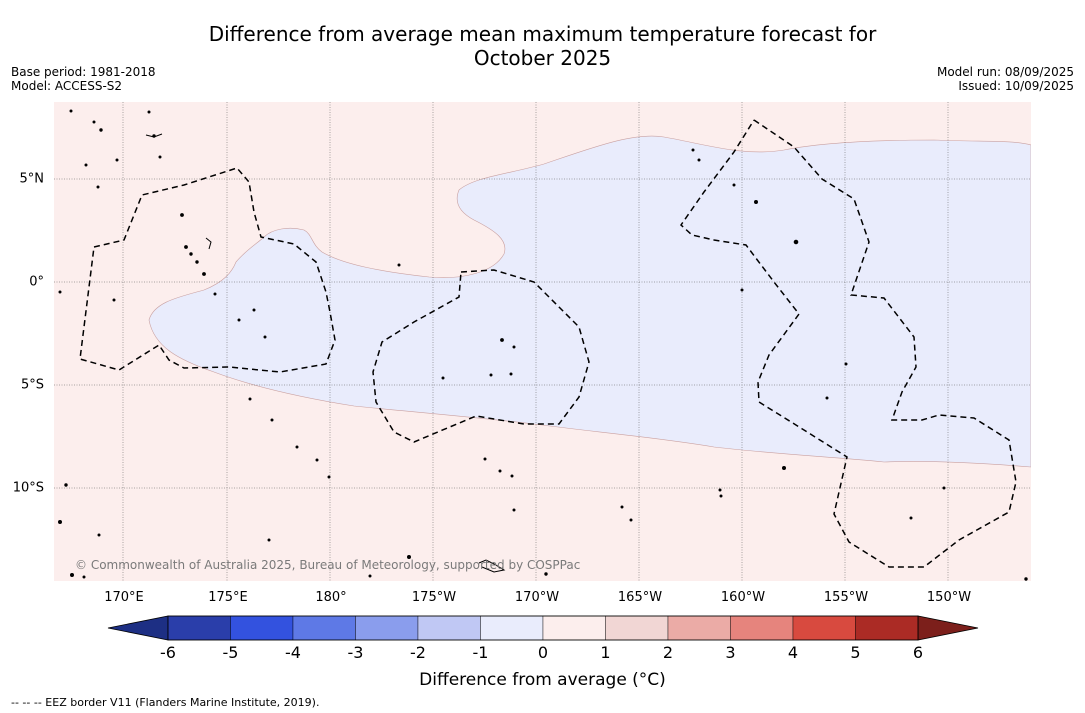 Image resolution: width=1085 pixels, height=713 pixels. I want to click on colorbar-tick: -6, so click(168, 652).